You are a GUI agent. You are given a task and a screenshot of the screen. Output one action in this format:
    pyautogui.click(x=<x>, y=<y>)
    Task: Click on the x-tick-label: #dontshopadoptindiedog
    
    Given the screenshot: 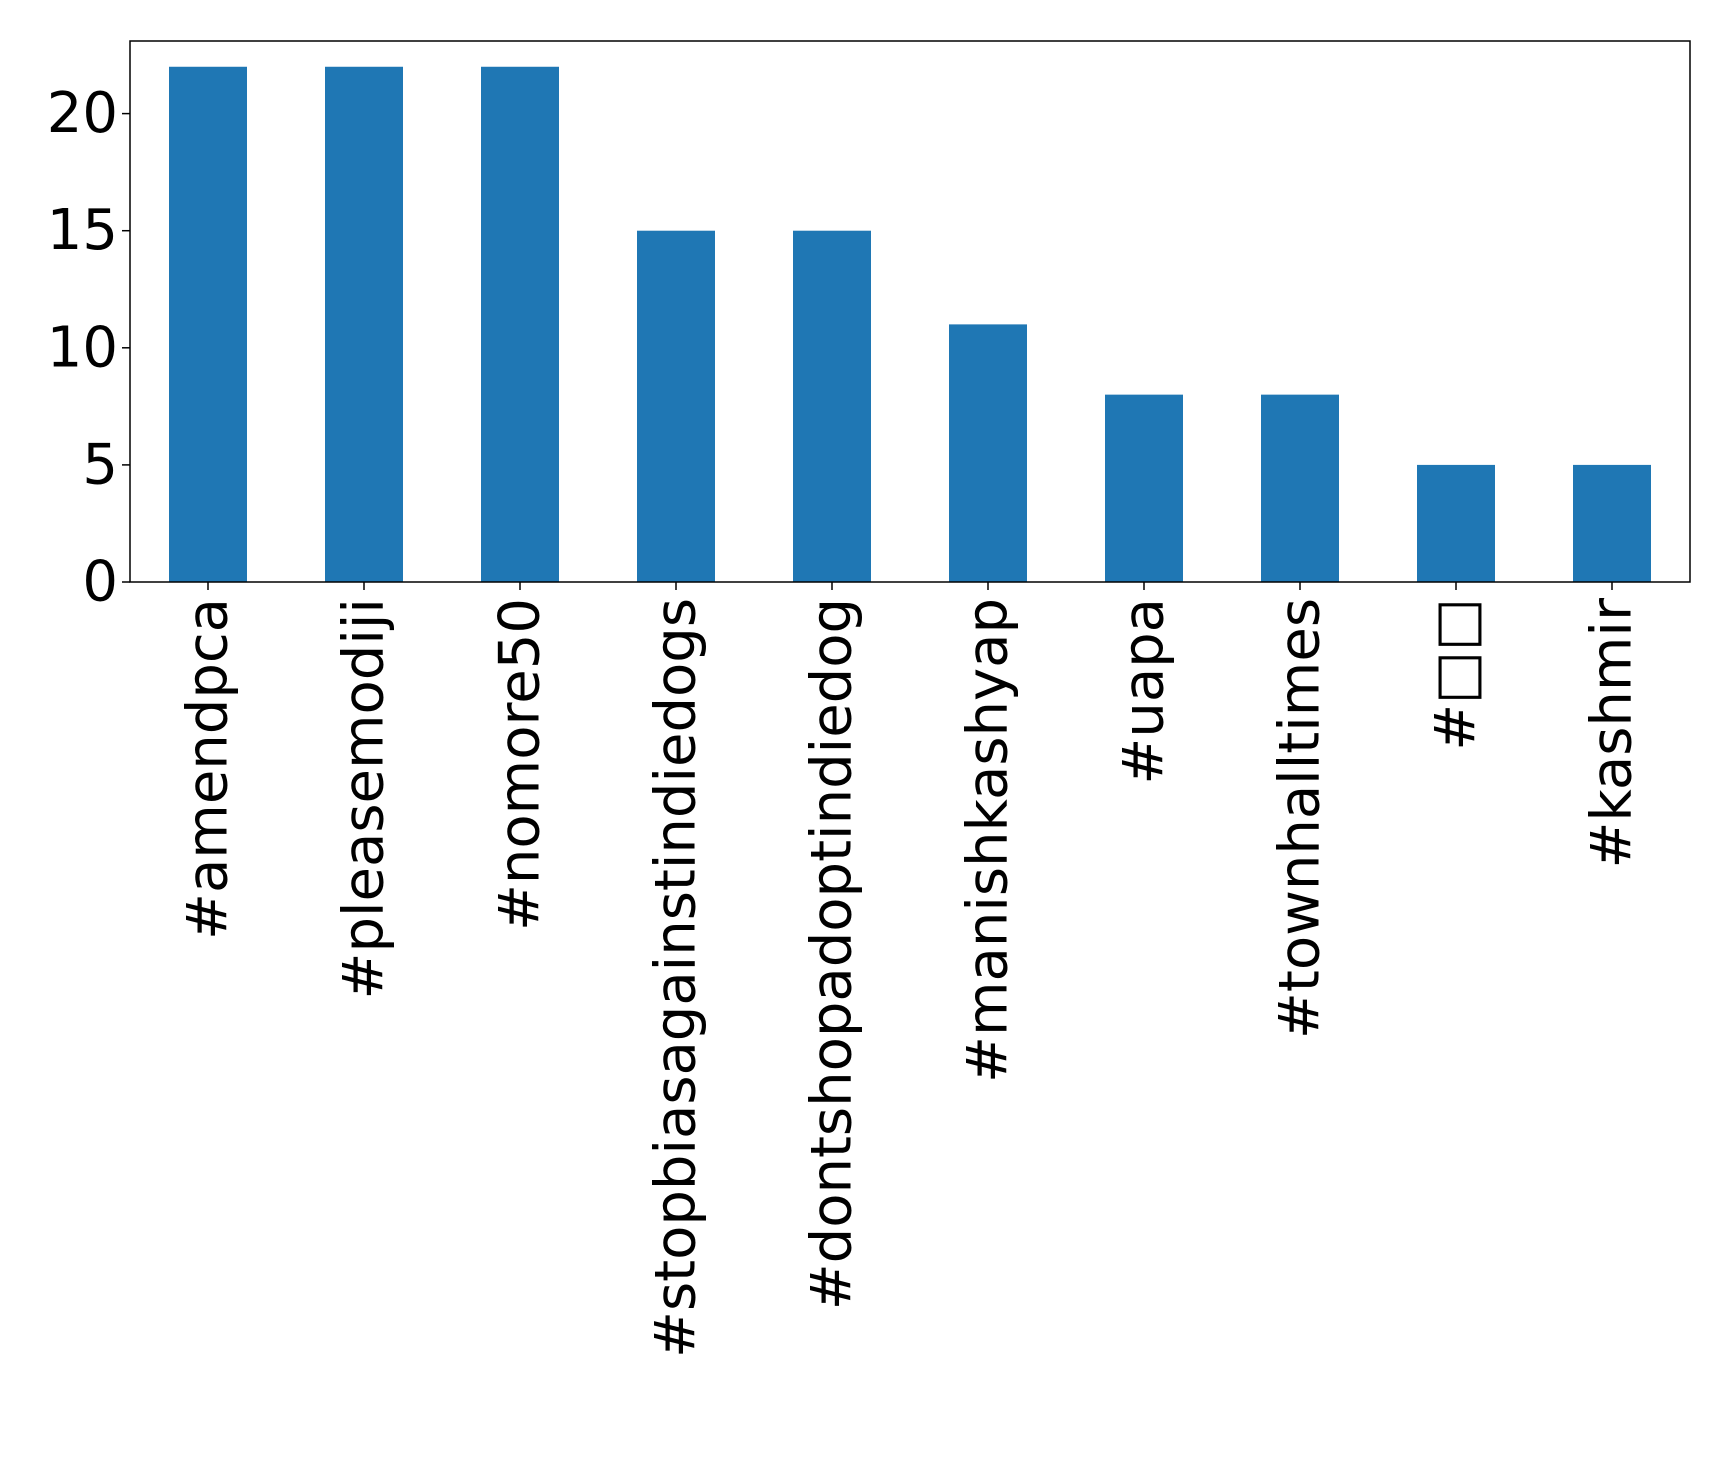 What is the action you would take?
    pyautogui.click(x=832, y=954)
    